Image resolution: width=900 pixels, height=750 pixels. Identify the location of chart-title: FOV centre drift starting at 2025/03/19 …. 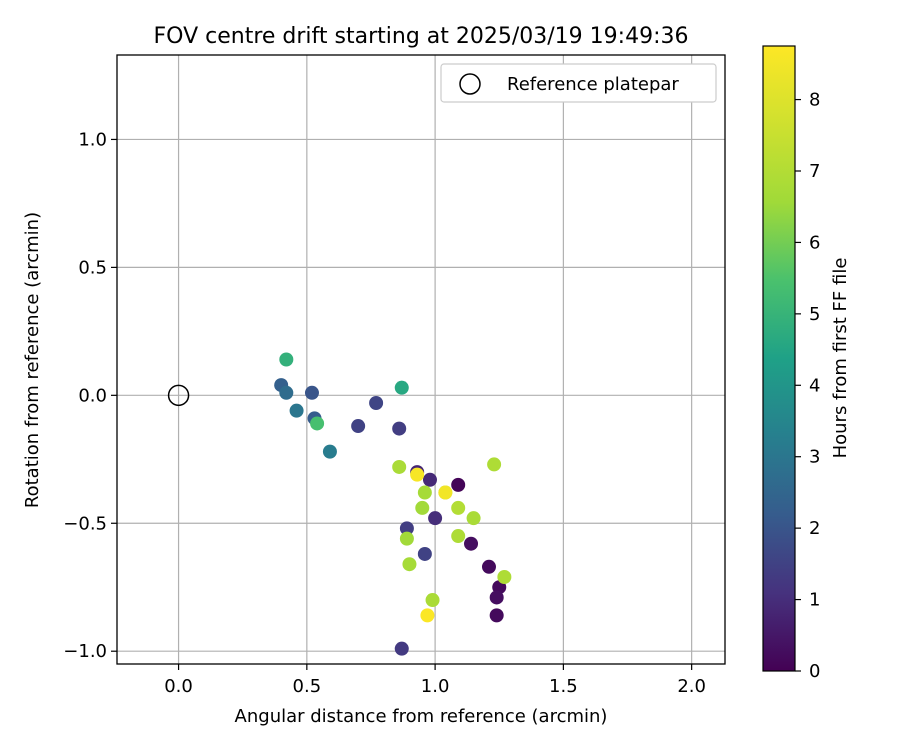
(421, 36).